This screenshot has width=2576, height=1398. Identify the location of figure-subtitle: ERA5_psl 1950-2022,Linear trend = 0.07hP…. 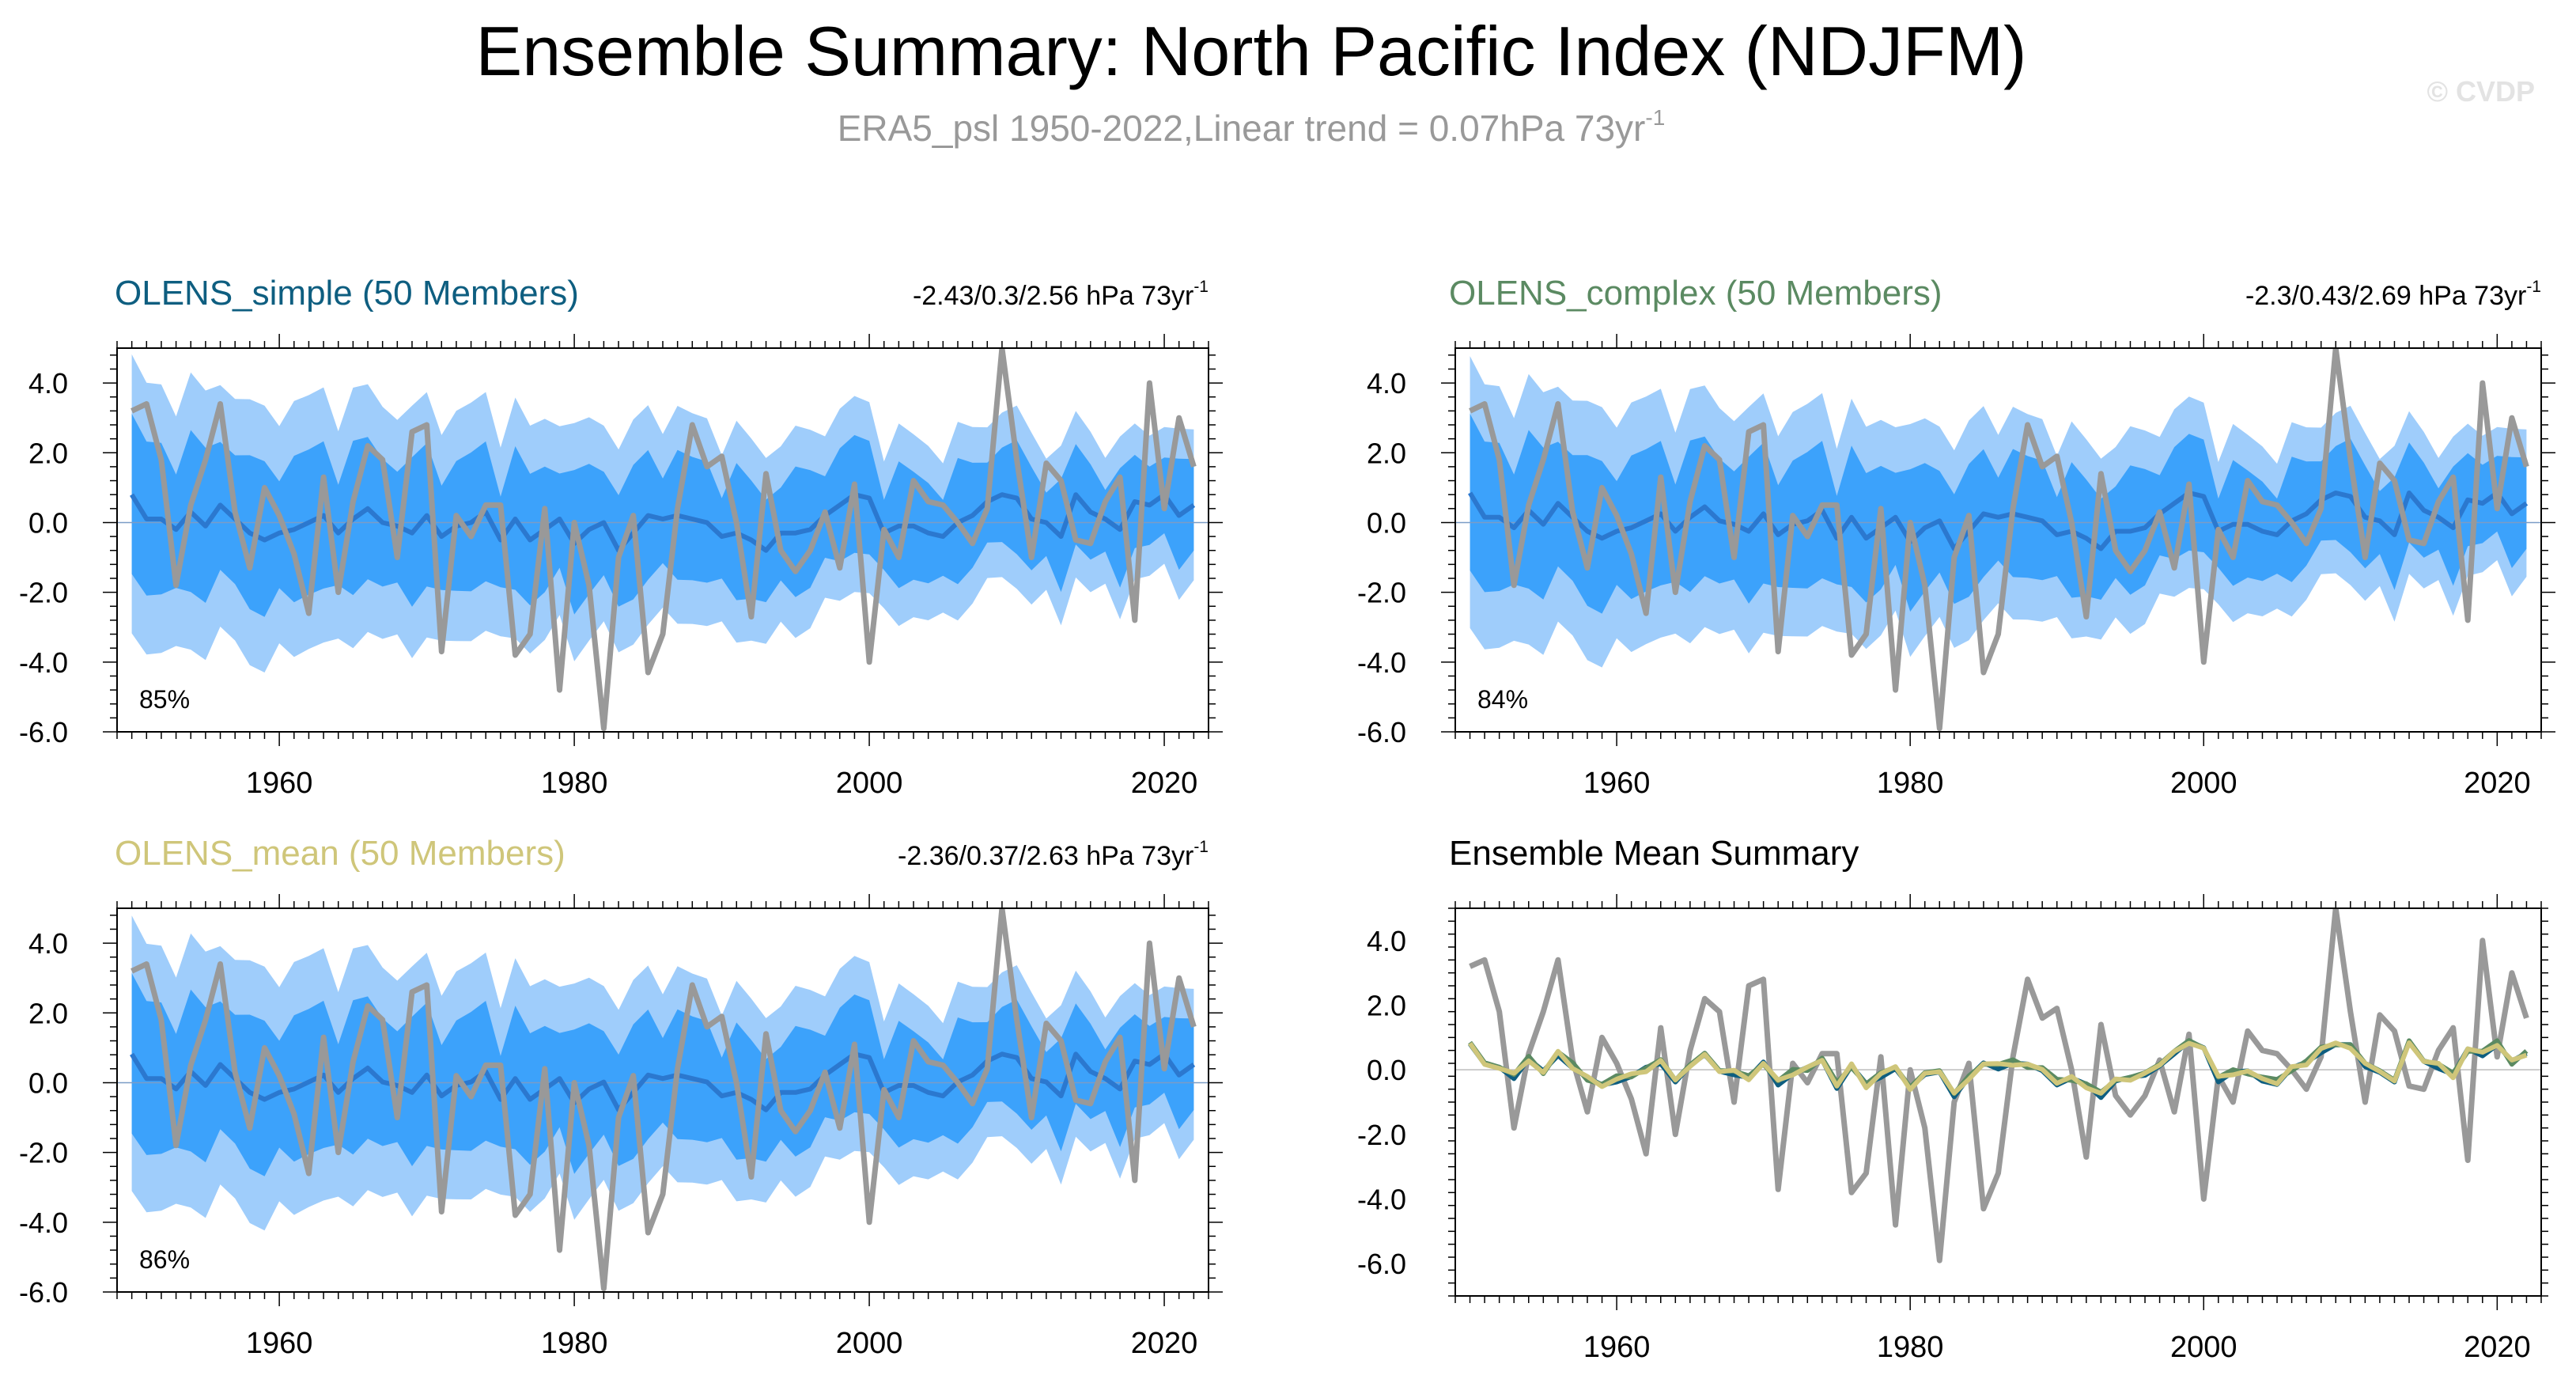
(1252, 127).